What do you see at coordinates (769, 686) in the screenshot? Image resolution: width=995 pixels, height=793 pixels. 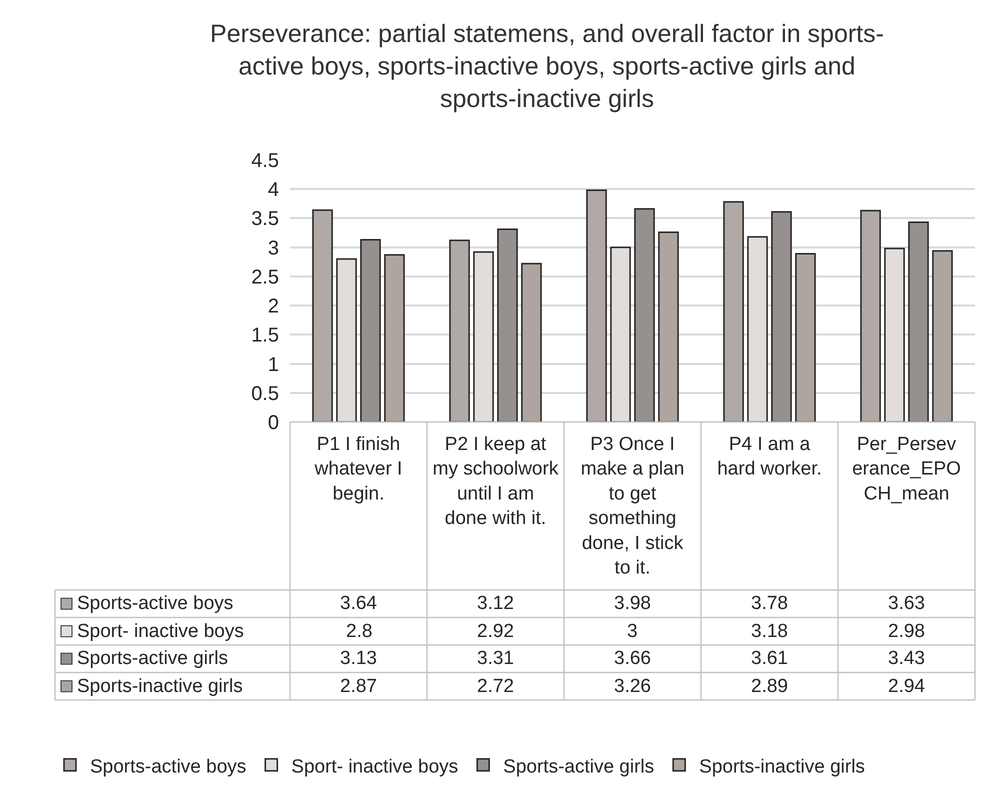 I see `data-label: 2.89` at bounding box center [769, 686].